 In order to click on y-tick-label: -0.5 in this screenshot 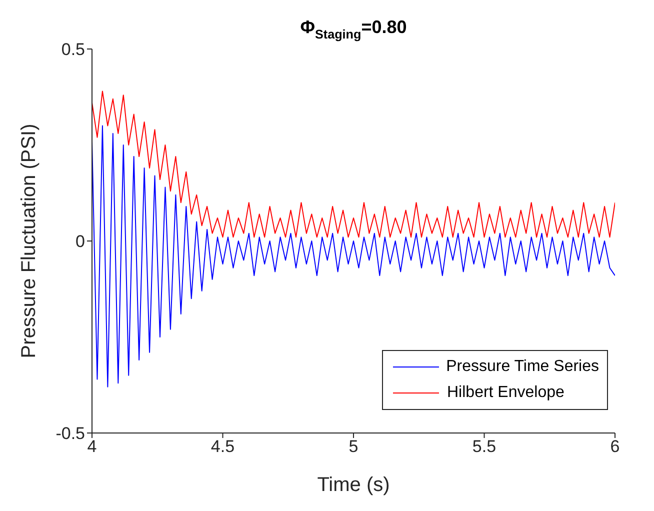, I will do `click(70, 434)`.